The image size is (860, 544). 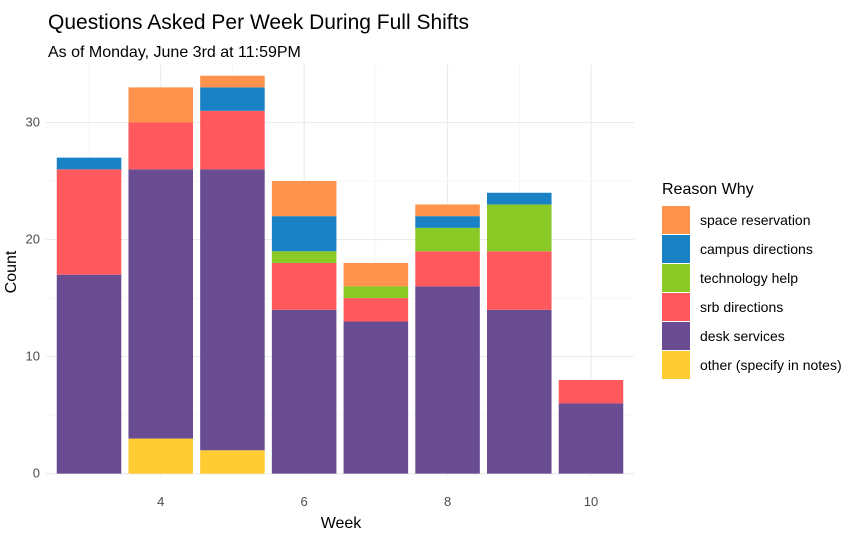 I want to click on legend-title: Reason Why, so click(x=708, y=189).